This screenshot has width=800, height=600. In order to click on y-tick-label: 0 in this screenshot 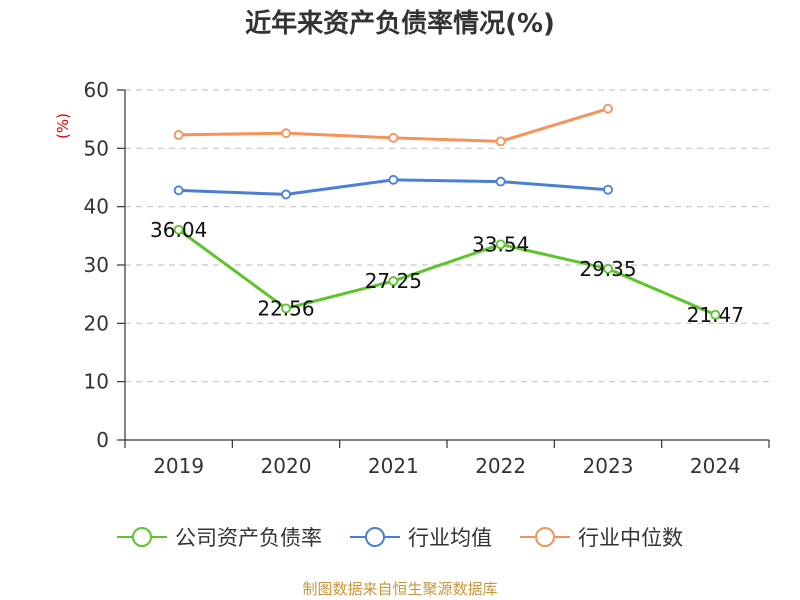, I will do `click(102, 440)`.